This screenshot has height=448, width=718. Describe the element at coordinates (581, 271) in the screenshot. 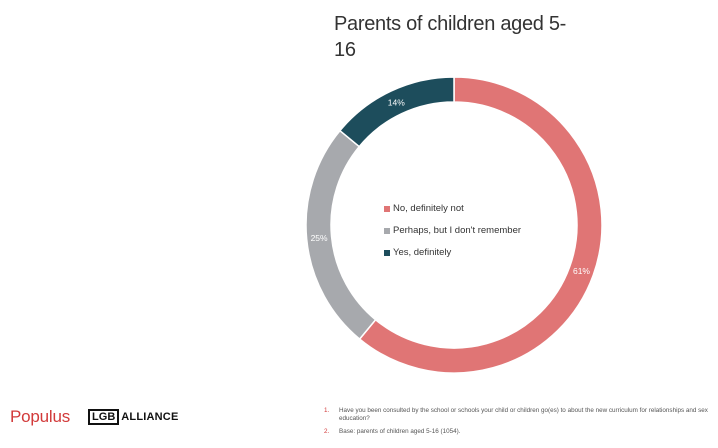

I see `data-label-no: 61%` at that location.